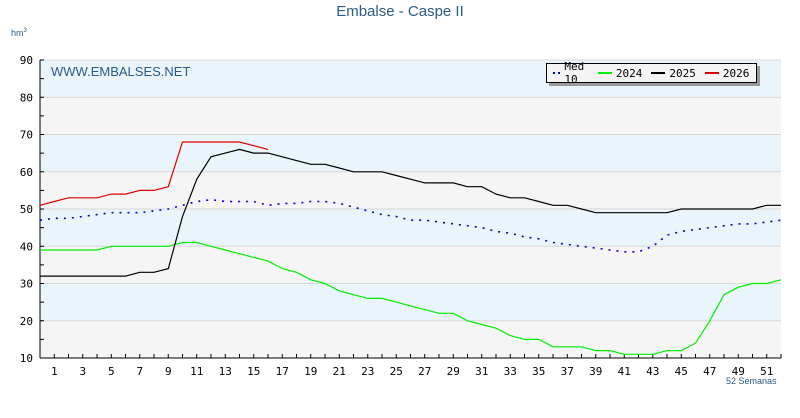 The width and height of the screenshot is (800, 418). I want to click on x-tick-label: 11, so click(196, 371).